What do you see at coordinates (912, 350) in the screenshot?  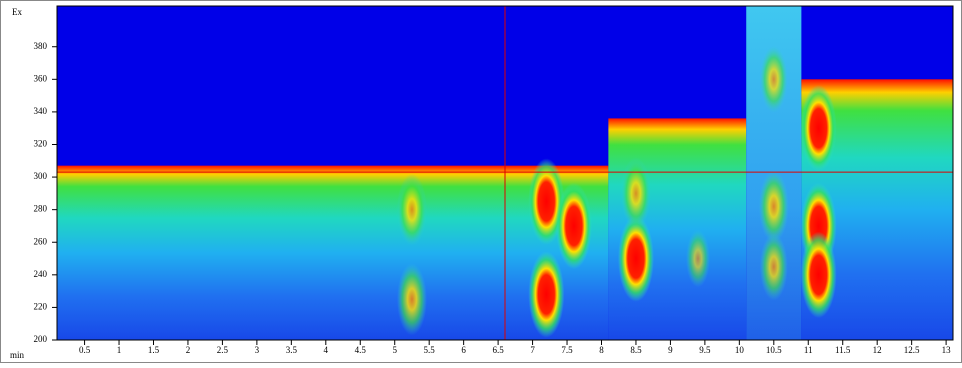 I see `x-tick-label: 12.5` at bounding box center [912, 350].